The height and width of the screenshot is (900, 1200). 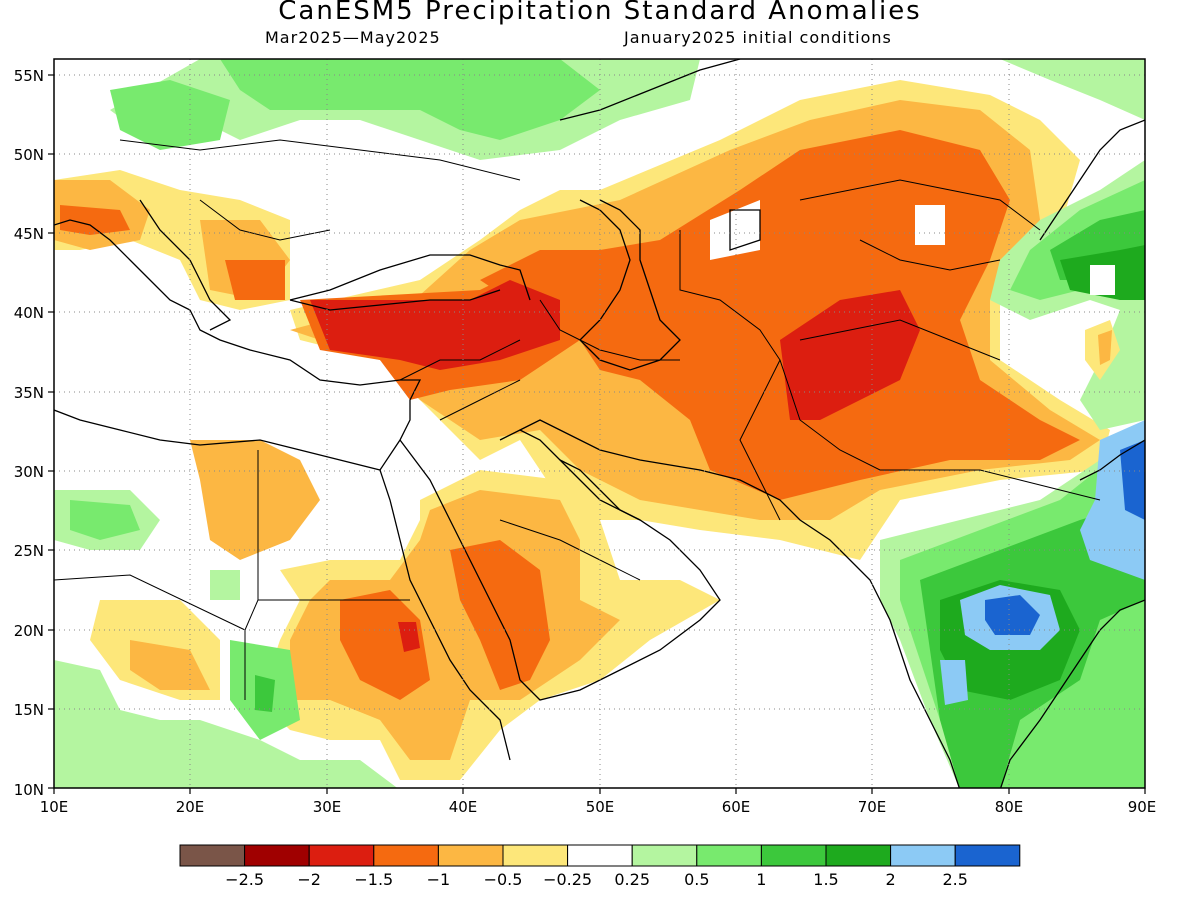 What do you see at coordinates (758, 37) in the screenshot?
I see `initial-conditions: January2025 initial conditions` at bounding box center [758, 37].